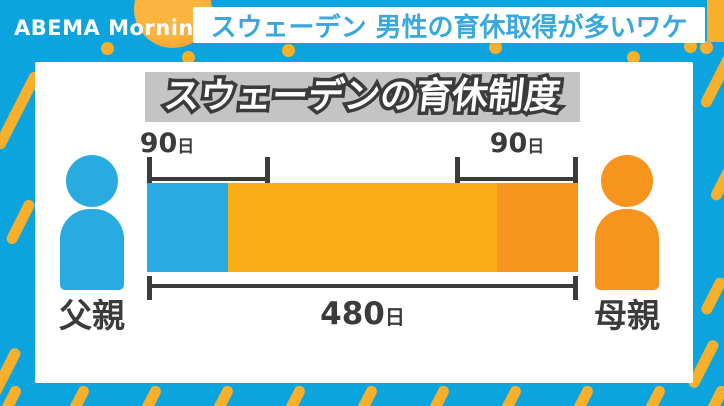 The height and width of the screenshot is (406, 724). What do you see at coordinates (92, 315) in the screenshot?
I see `father-label: 父親` at bounding box center [92, 315].